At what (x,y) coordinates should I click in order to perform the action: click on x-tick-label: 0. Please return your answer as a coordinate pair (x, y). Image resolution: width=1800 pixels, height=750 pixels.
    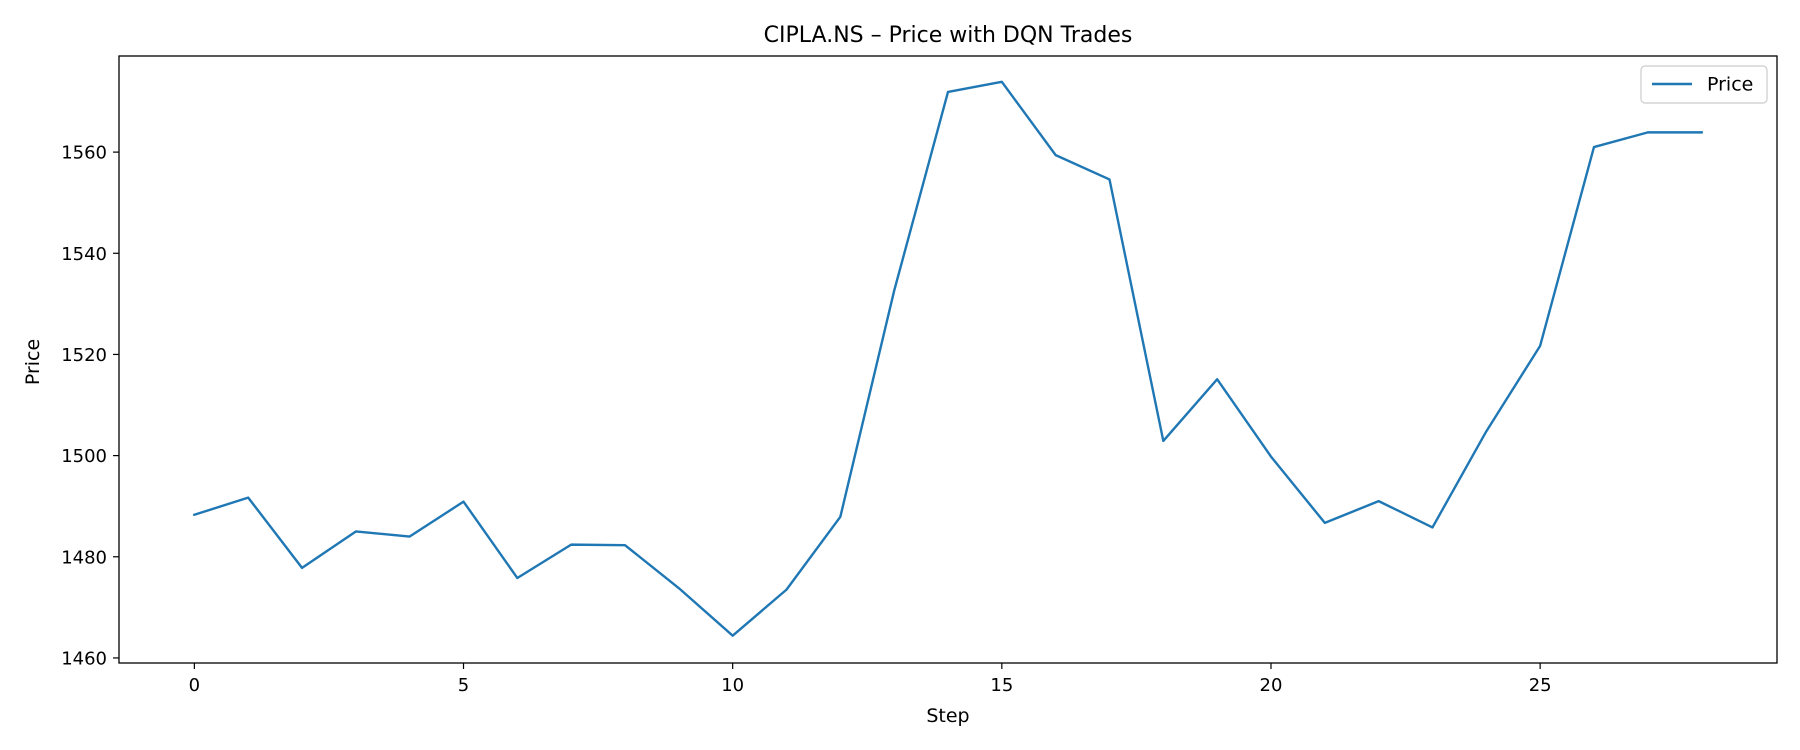
    Looking at the image, I should click on (194, 685).